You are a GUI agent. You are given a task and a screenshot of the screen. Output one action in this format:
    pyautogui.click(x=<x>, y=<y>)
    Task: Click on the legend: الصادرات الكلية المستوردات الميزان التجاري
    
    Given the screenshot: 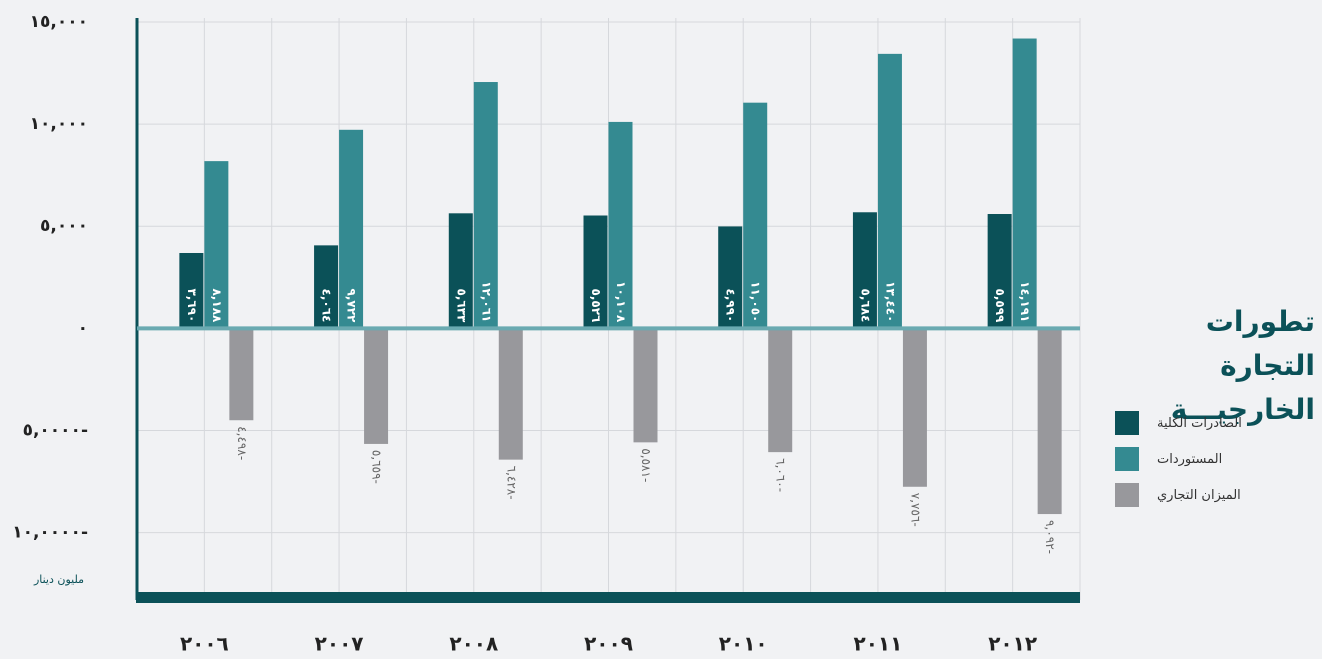 What is the action you would take?
    pyautogui.click(x=1178, y=459)
    